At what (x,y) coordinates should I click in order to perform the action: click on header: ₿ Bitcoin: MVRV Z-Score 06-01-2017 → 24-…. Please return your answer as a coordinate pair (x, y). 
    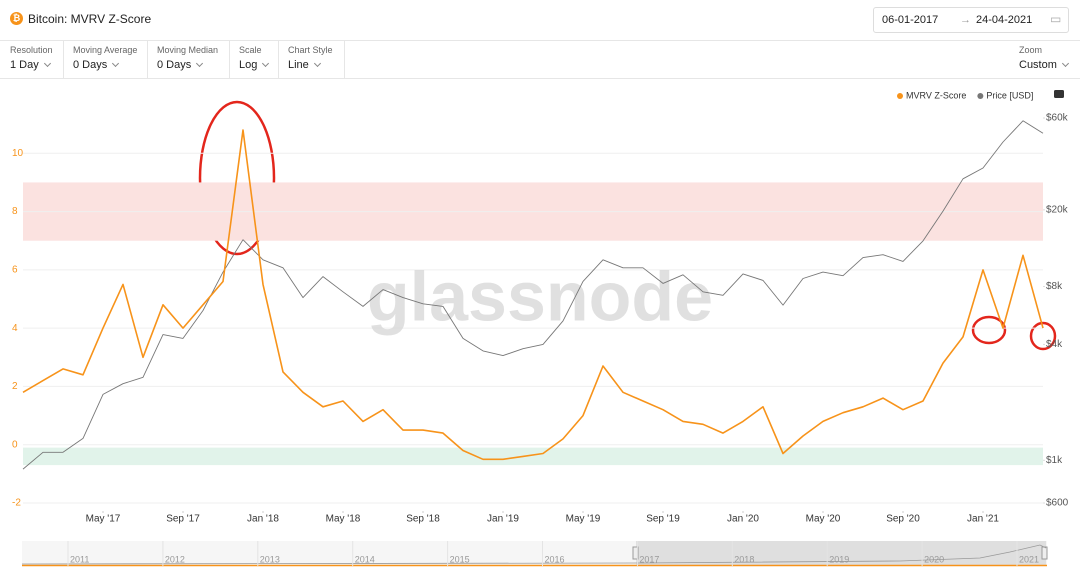
    Looking at the image, I should click on (540, 20).